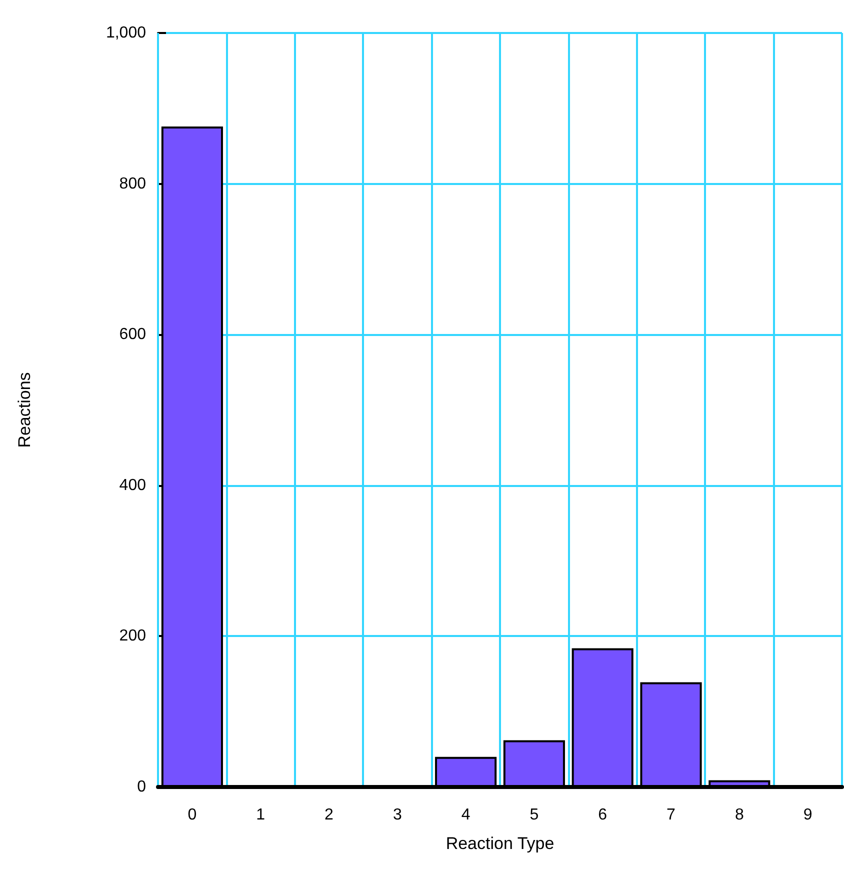 The image size is (844, 879). What do you see at coordinates (132, 183) in the screenshot?
I see `y-tick-label: 800` at bounding box center [132, 183].